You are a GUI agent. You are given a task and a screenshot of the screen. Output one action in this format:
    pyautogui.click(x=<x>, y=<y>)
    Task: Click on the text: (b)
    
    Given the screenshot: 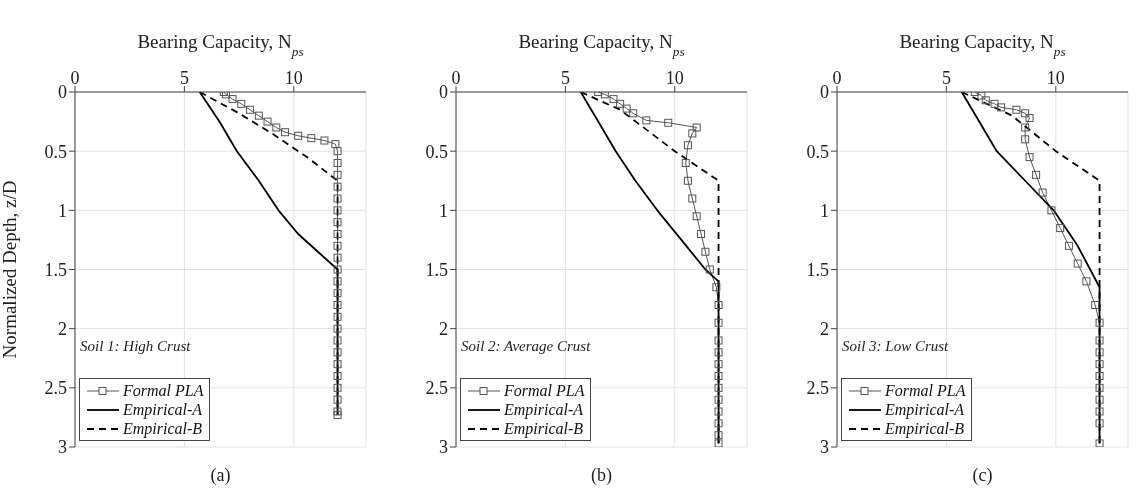 What is the action you would take?
    pyautogui.click(x=601, y=475)
    